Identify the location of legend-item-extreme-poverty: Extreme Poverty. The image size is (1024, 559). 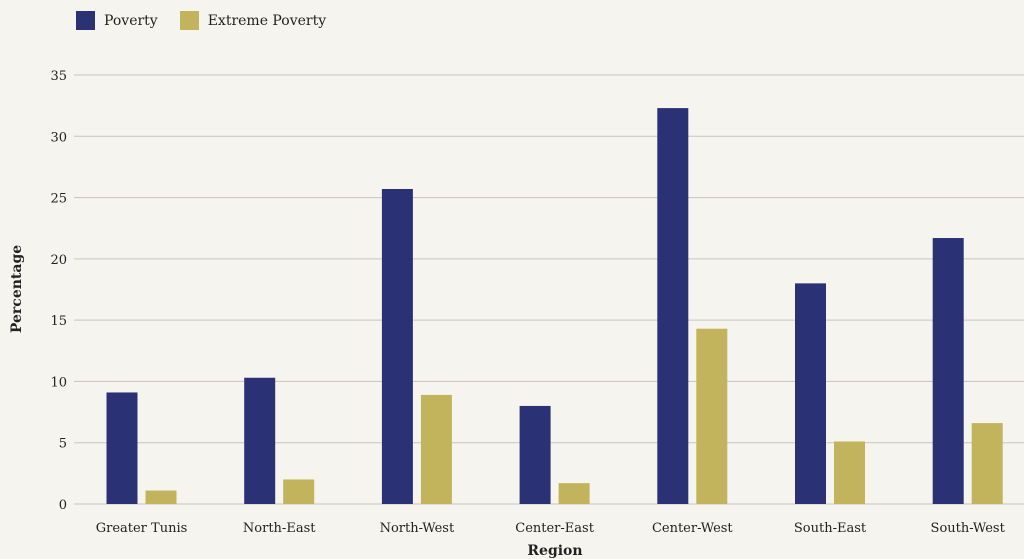
(253, 20).